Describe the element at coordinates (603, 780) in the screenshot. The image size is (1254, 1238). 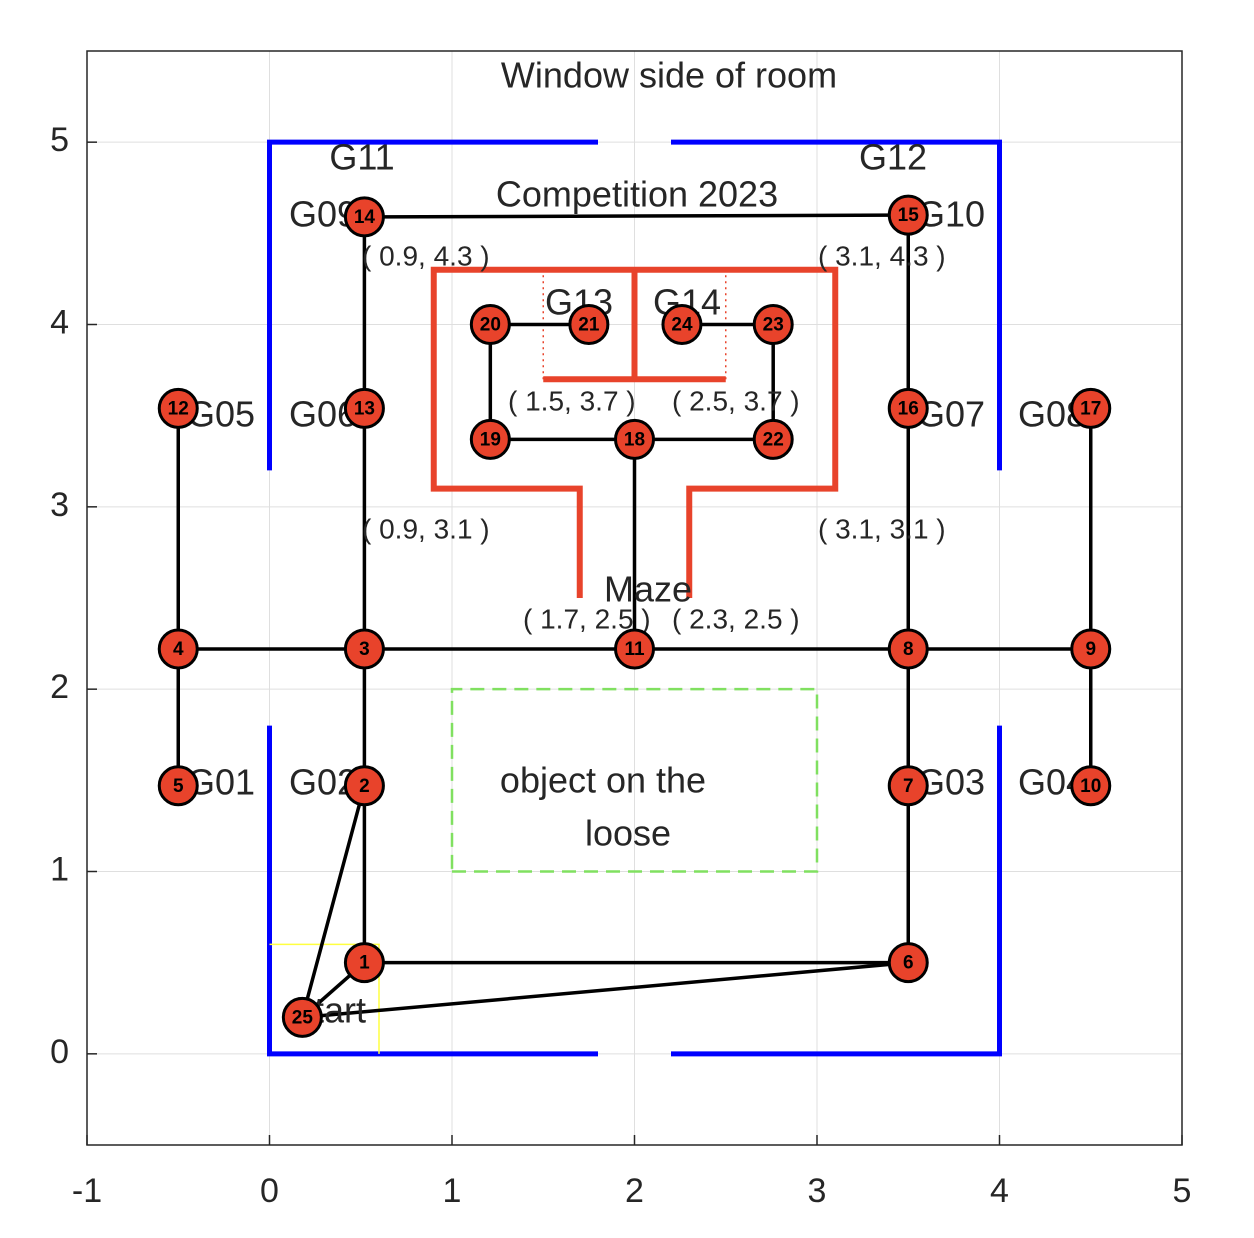
I see `annotation: object on the` at that location.